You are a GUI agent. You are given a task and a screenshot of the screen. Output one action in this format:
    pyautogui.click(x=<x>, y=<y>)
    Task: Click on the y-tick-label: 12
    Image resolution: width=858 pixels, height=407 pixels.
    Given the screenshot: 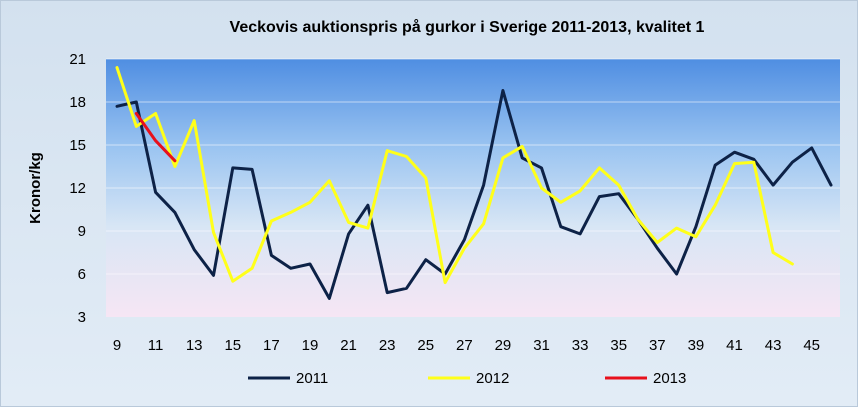 What is the action you would take?
    pyautogui.click(x=77, y=188)
    